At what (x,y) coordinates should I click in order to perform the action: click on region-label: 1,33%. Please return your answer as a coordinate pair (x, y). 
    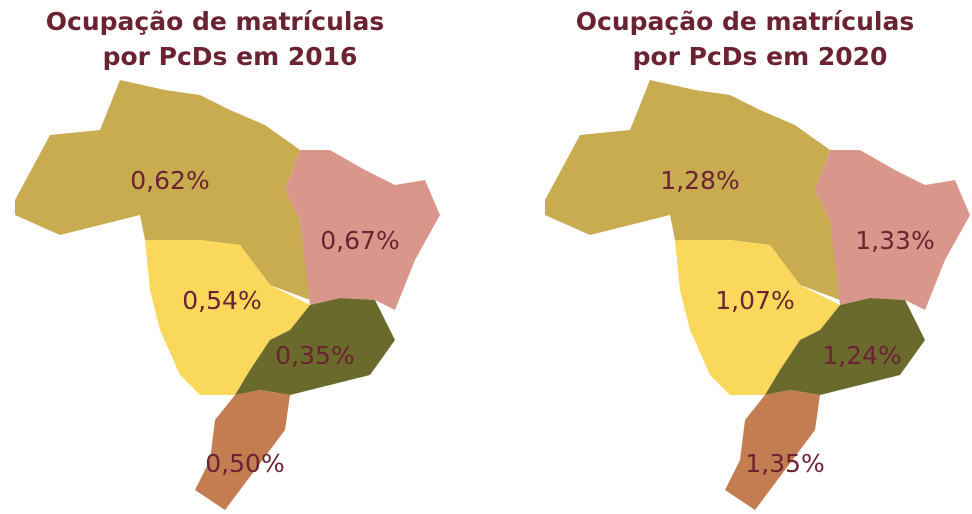
    Looking at the image, I should click on (894, 240).